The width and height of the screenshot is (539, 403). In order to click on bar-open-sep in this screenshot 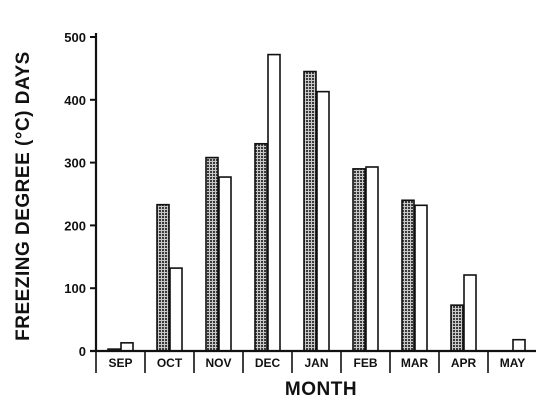, I will do `click(127, 347)`.